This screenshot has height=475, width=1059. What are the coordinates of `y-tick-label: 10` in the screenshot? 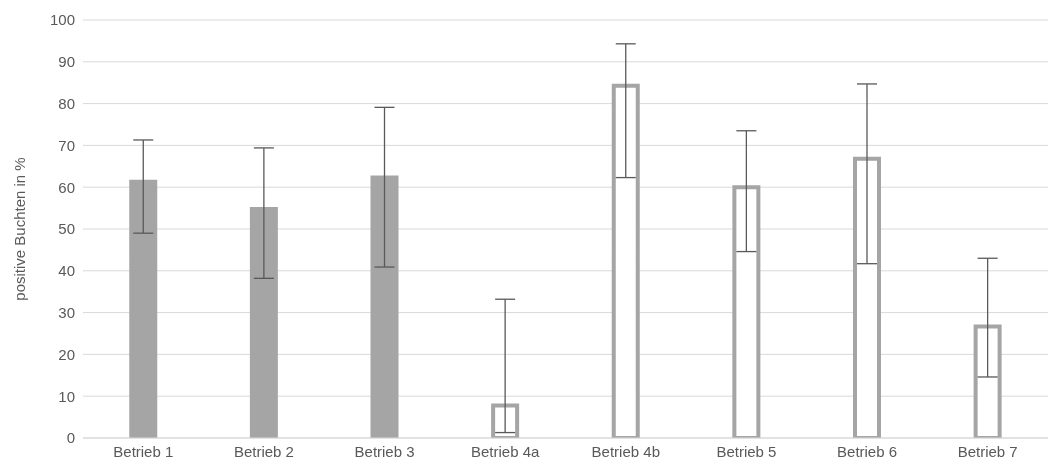 It's located at (66, 396).